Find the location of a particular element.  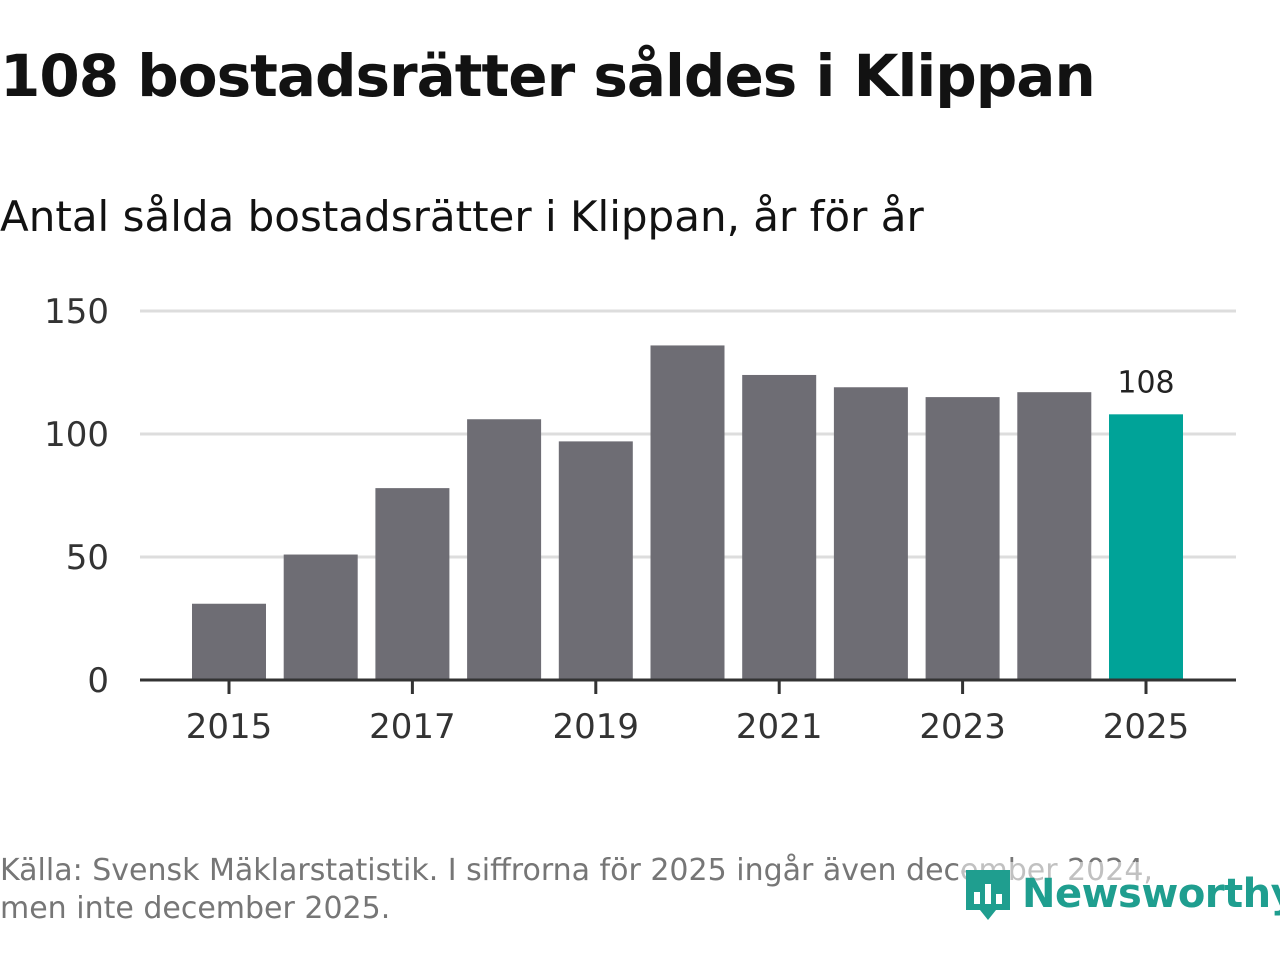

bar-2023 is located at coordinates (962, 538).